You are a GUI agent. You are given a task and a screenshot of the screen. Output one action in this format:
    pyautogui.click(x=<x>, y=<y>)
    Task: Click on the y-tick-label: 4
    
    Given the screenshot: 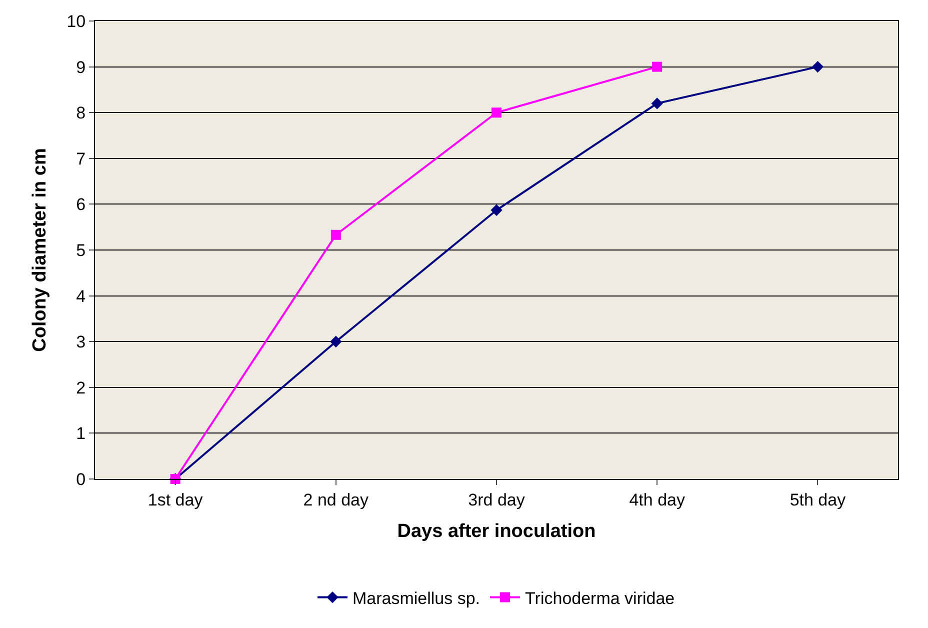 What is the action you would take?
    pyautogui.click(x=81, y=296)
    